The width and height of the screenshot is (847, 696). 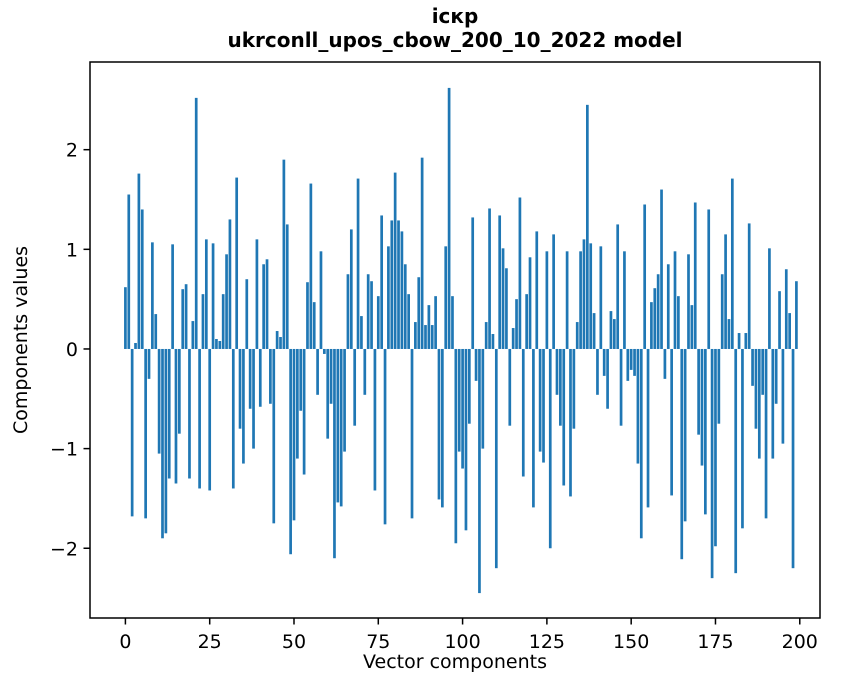 I want to click on y-tick-label: −2, so click(x=64, y=549).